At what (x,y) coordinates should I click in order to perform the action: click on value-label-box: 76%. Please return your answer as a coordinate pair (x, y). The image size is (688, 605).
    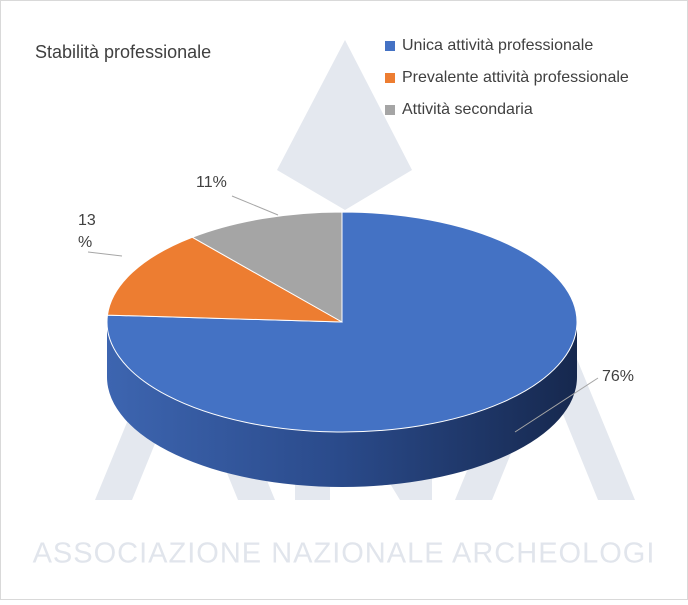
    Looking at the image, I should click on (618, 376).